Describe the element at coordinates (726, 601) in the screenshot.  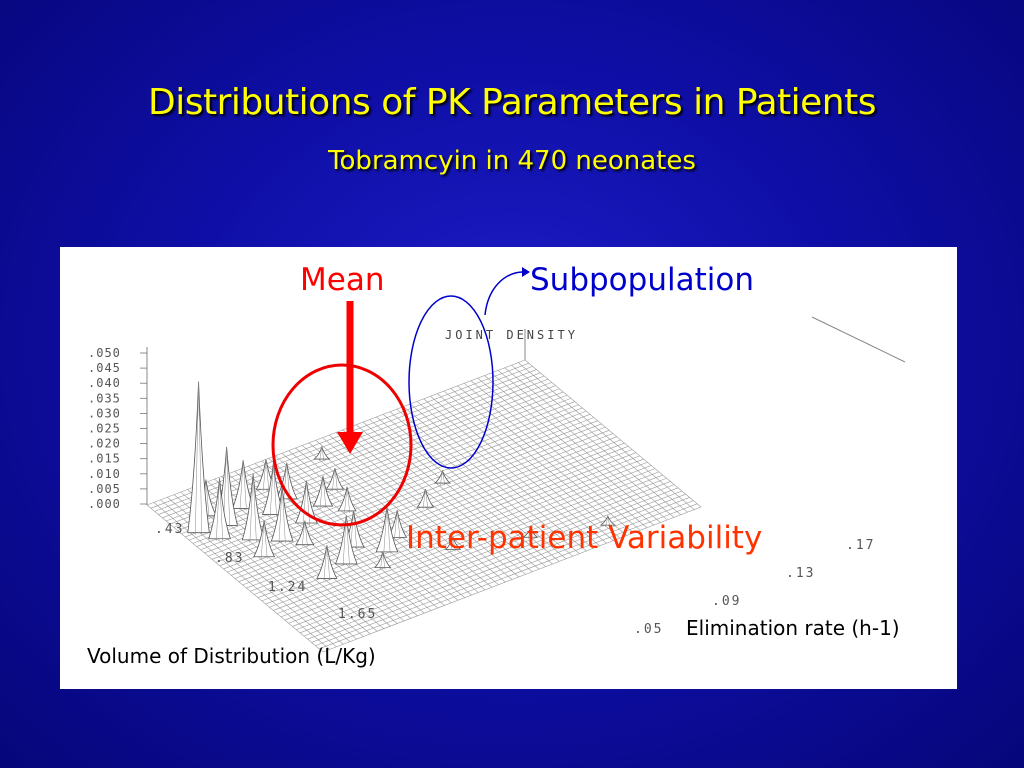
I see `ke-tick-label: .09` at that location.